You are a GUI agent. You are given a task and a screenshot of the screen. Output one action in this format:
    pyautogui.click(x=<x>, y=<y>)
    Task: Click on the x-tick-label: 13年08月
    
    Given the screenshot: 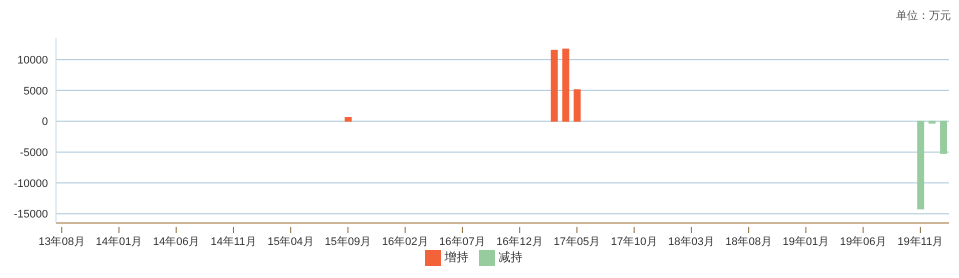 What is the action you would take?
    pyautogui.click(x=61, y=242)
    